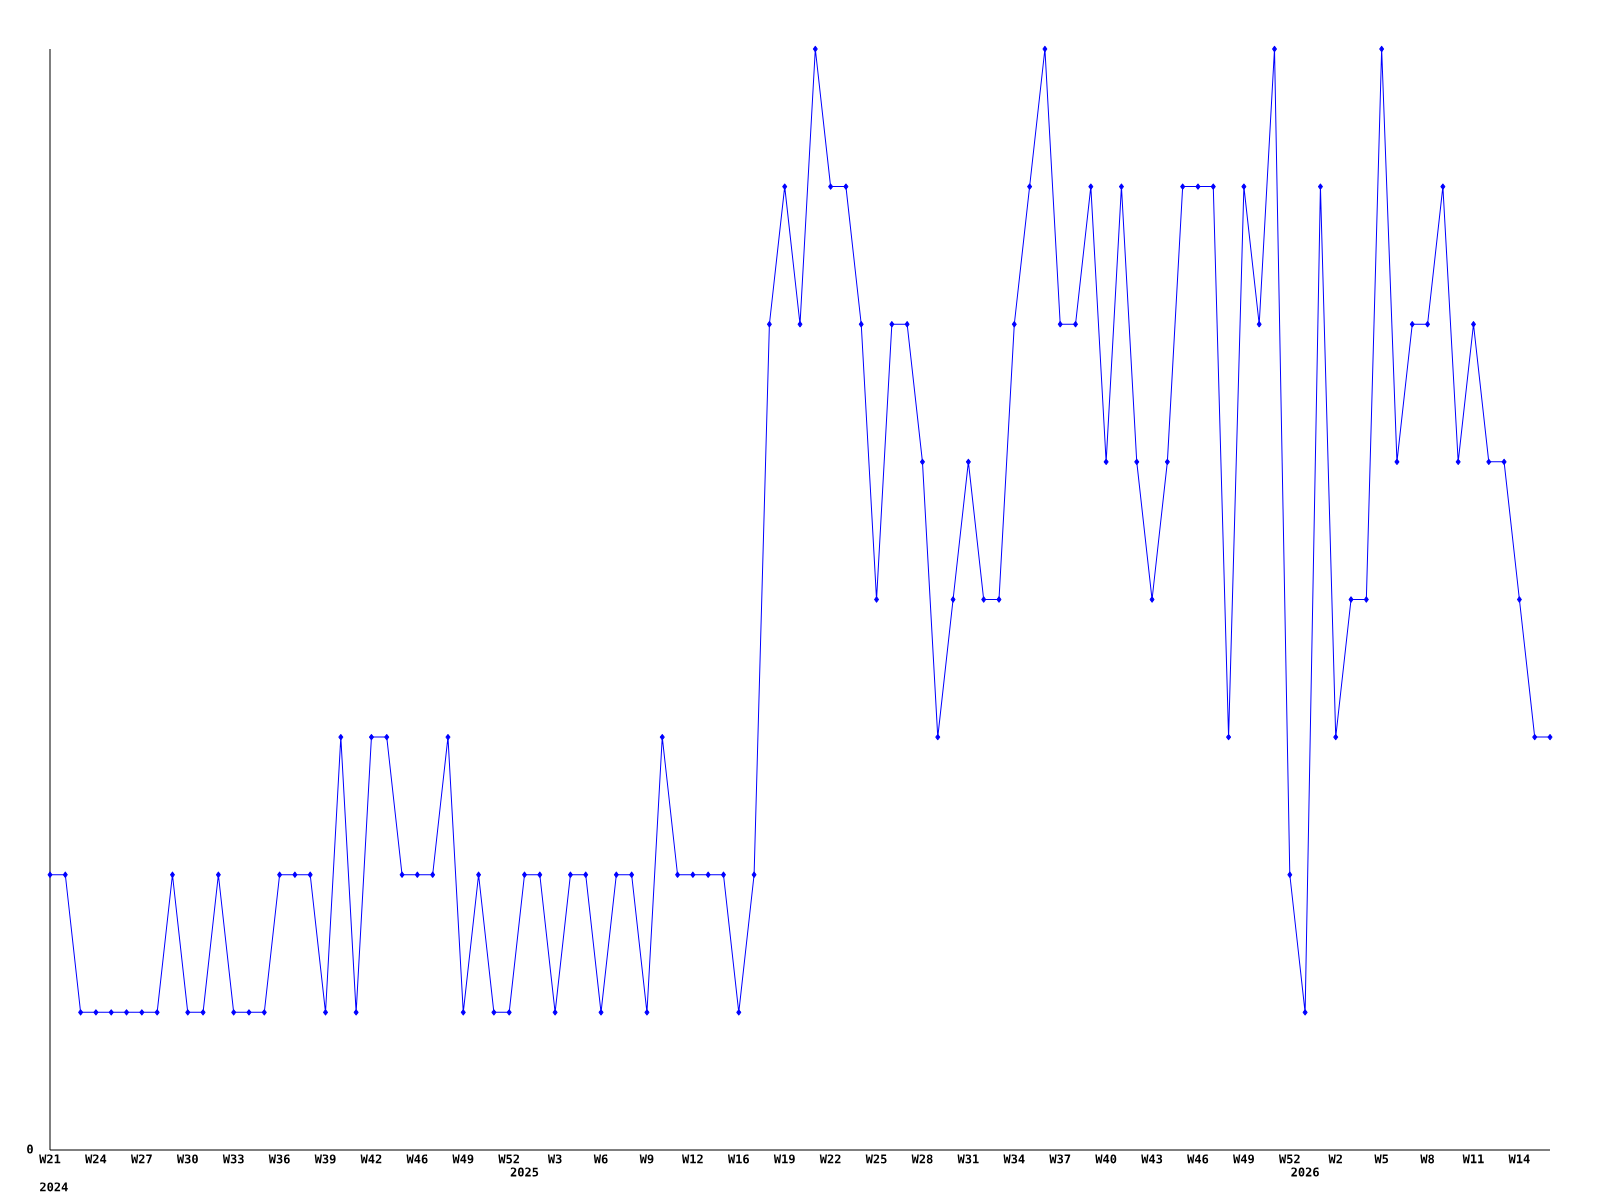 This screenshot has height=1200, width=1600. I want to click on x-tick-label: W19, so click(784, 1159).